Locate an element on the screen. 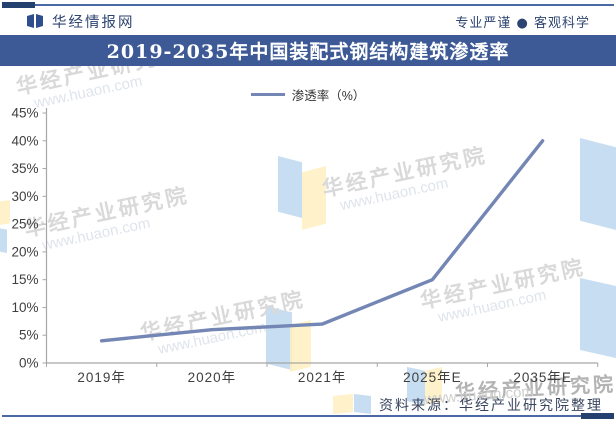 The width and height of the screenshot is (616, 429). y-axis-label: 35% is located at coordinates (24, 168).